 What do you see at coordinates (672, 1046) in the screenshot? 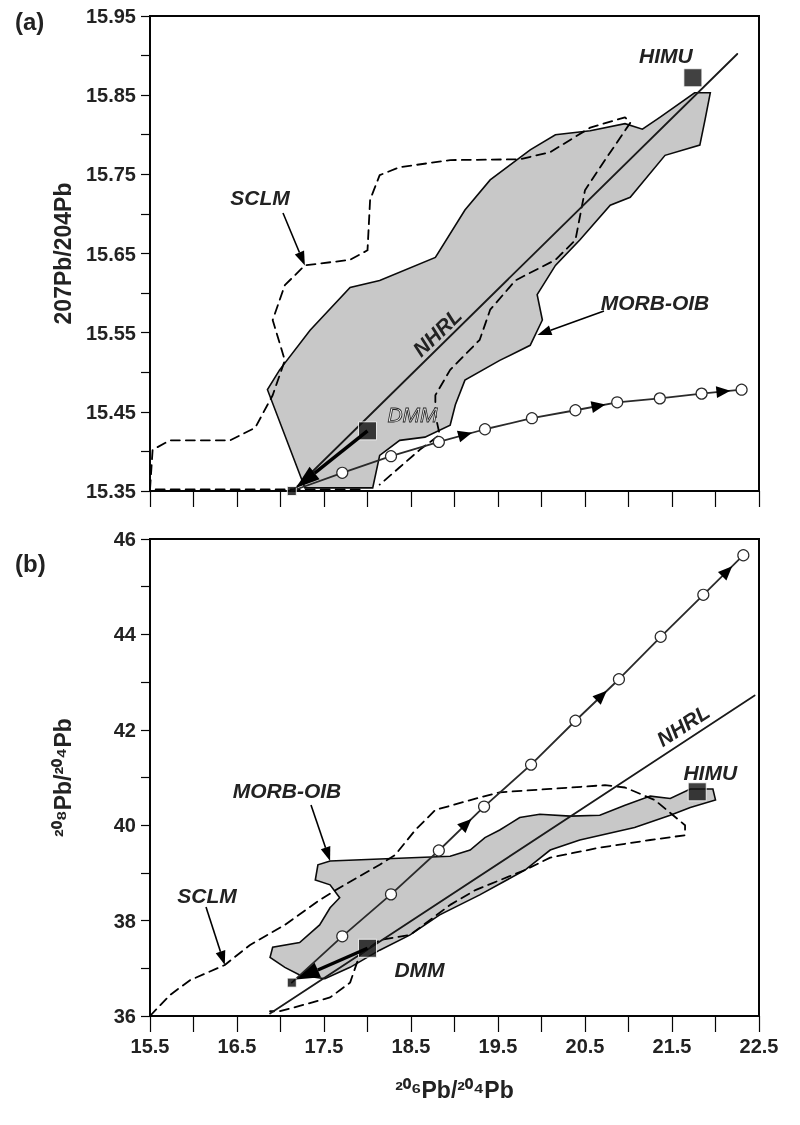
I see `x-tick-label: 21.5` at bounding box center [672, 1046].